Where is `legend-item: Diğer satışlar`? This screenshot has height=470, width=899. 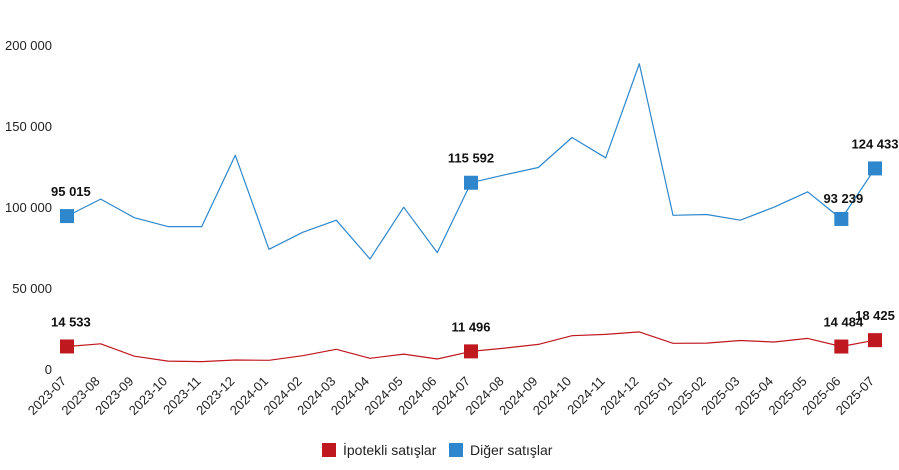
legend-item: Diğer satışlar is located at coordinates (501, 450).